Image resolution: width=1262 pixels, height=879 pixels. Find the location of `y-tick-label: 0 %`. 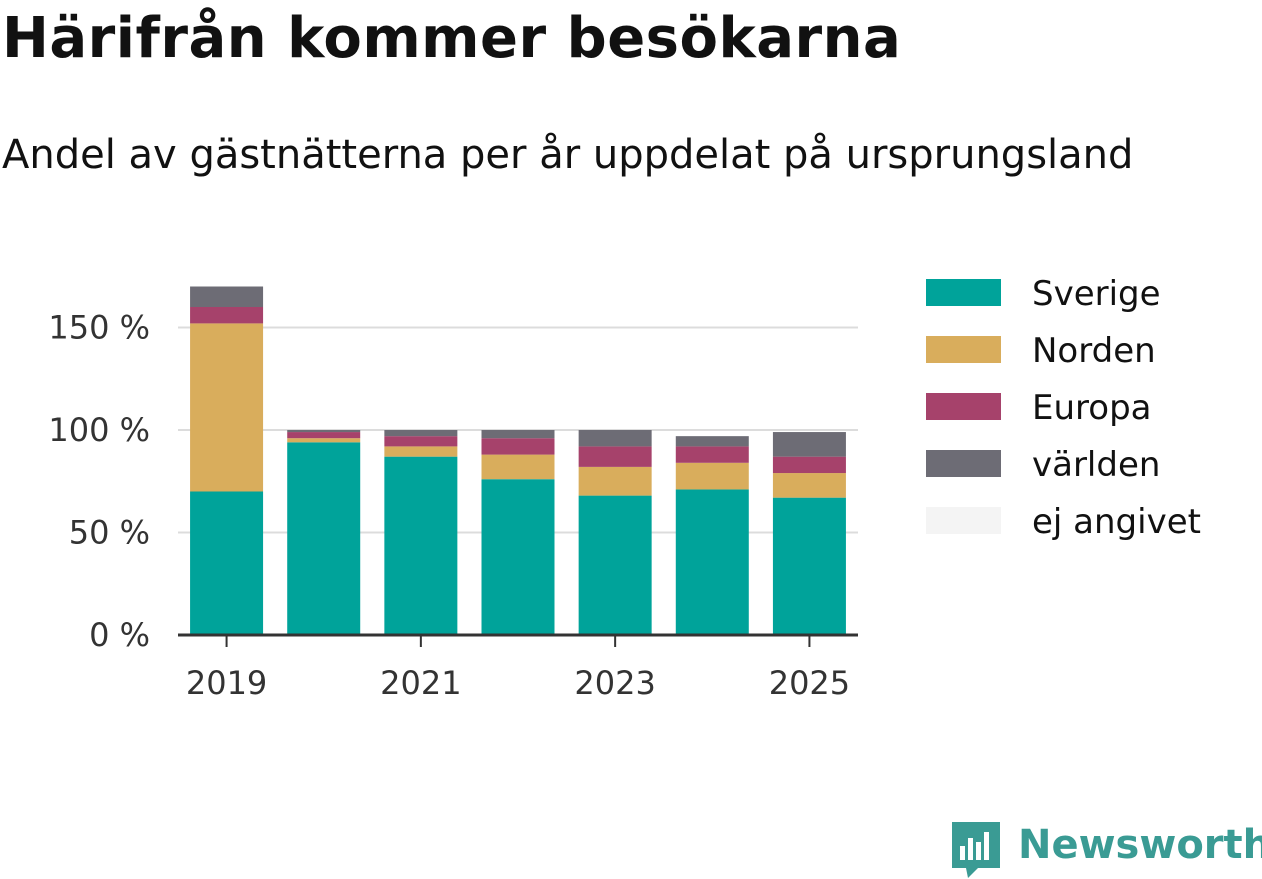

y-tick-label: 0 % is located at coordinates (119, 635).